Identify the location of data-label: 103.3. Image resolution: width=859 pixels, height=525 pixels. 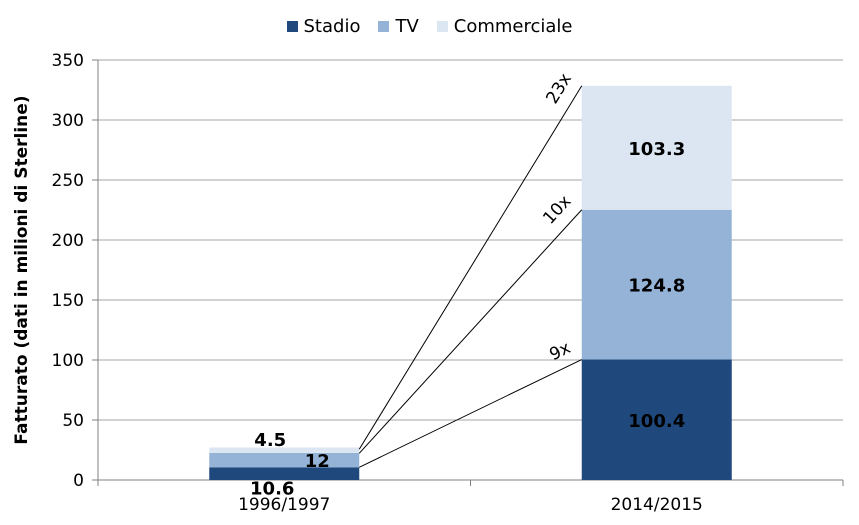
(656, 149).